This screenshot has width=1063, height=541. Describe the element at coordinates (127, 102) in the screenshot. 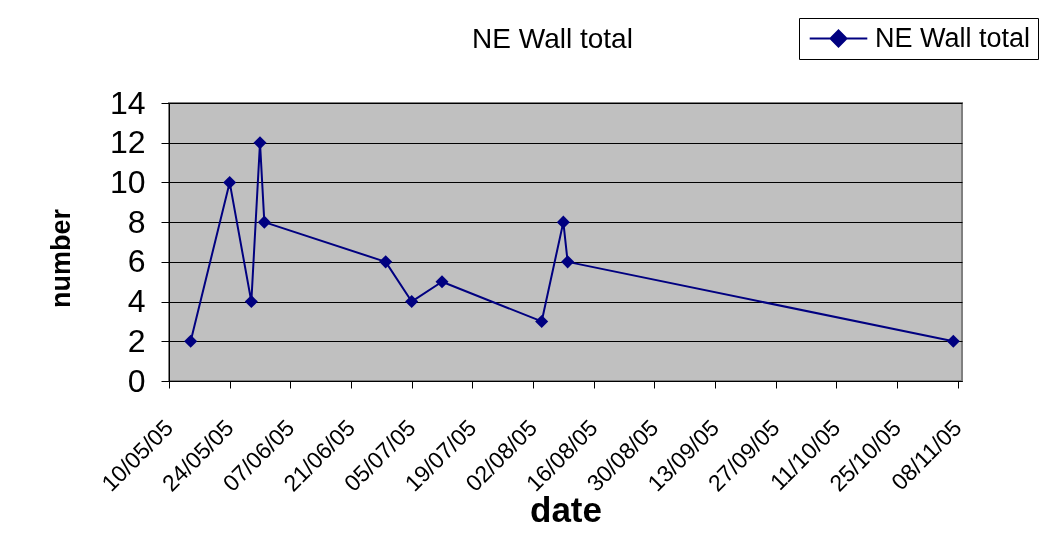

I see `y-tick-label: 14` at that location.